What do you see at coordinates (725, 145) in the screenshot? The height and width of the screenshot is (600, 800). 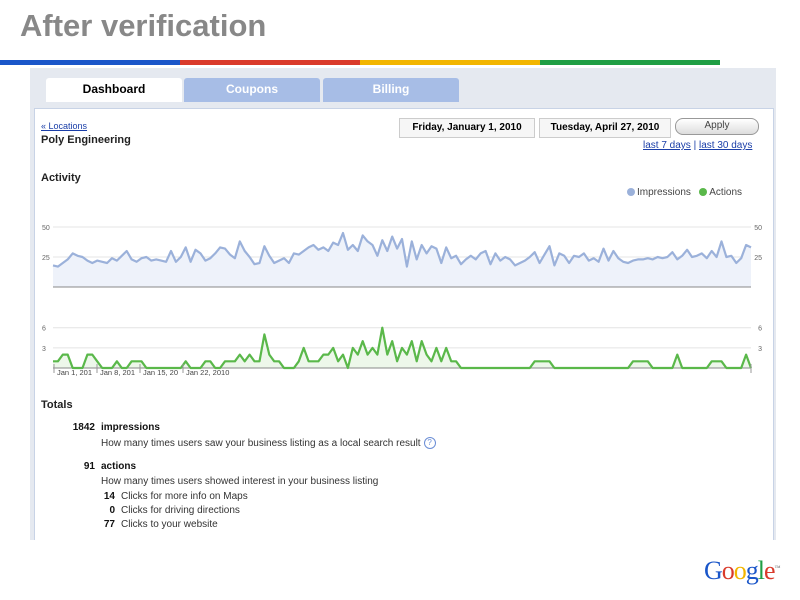 I see `last-30-days-link: last 30 days` at bounding box center [725, 145].